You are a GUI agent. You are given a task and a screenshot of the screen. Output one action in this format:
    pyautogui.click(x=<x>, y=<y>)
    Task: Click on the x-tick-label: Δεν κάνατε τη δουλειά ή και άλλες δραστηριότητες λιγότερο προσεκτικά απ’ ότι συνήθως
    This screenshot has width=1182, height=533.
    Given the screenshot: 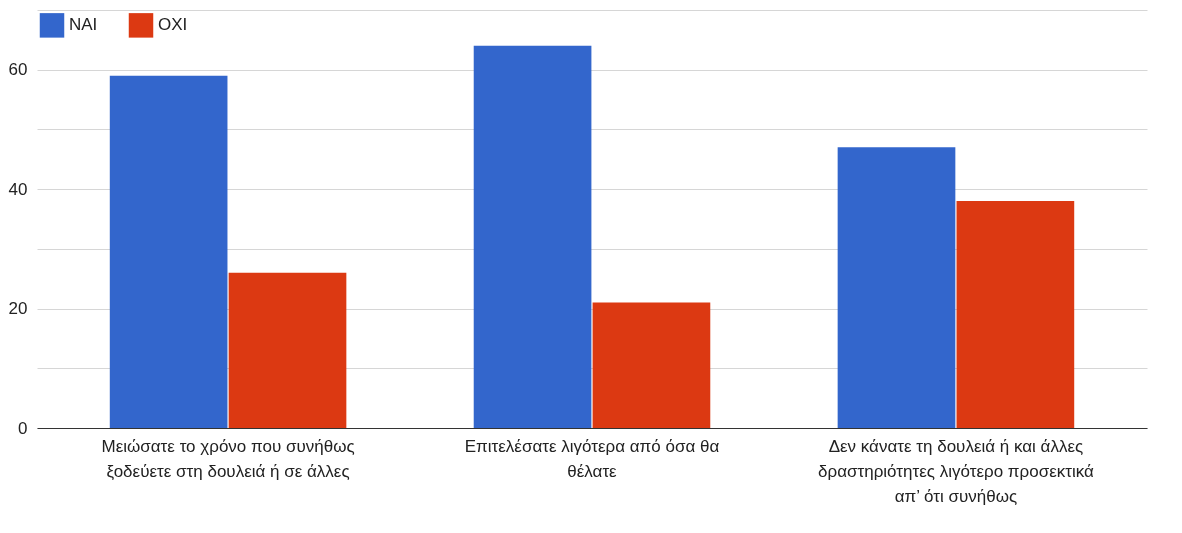 What is the action you would take?
    pyautogui.click(x=956, y=471)
    